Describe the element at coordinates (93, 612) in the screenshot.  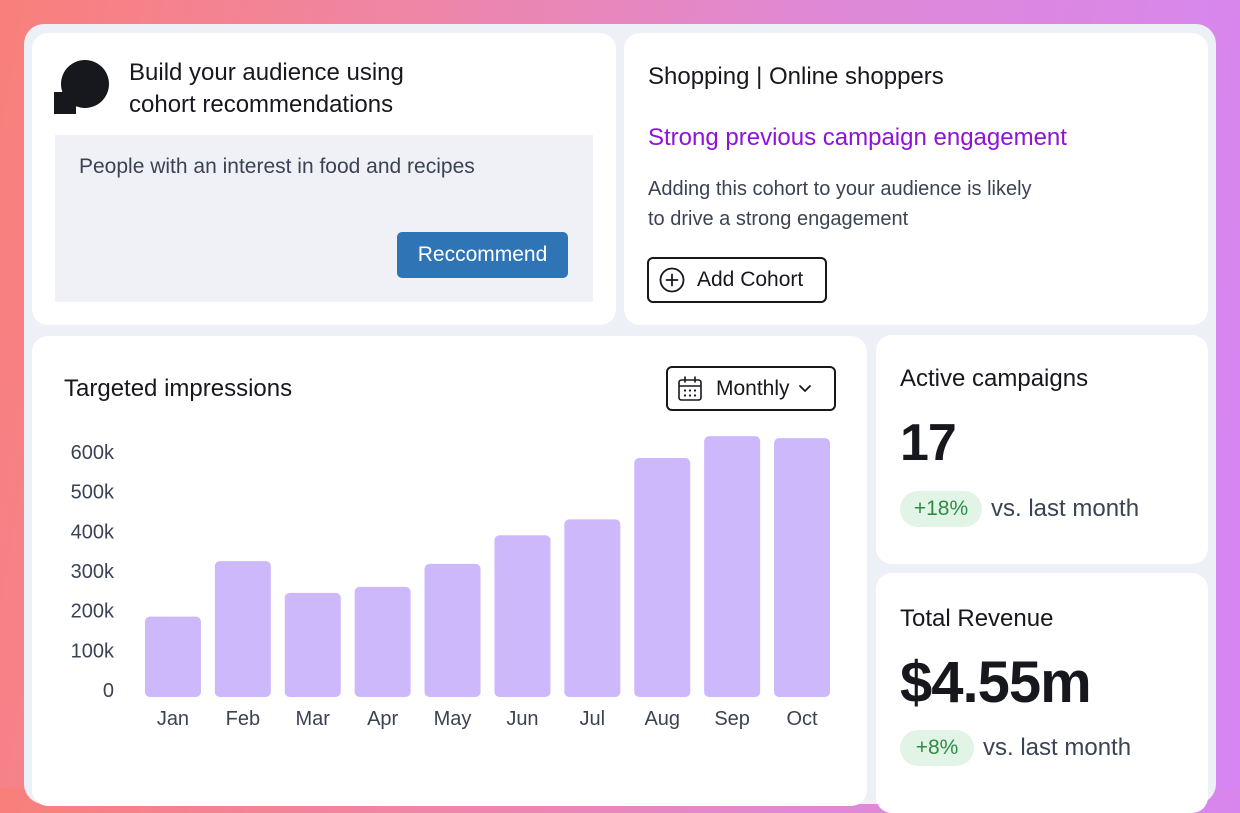
I see `y-tick-label: 200k` at that location.